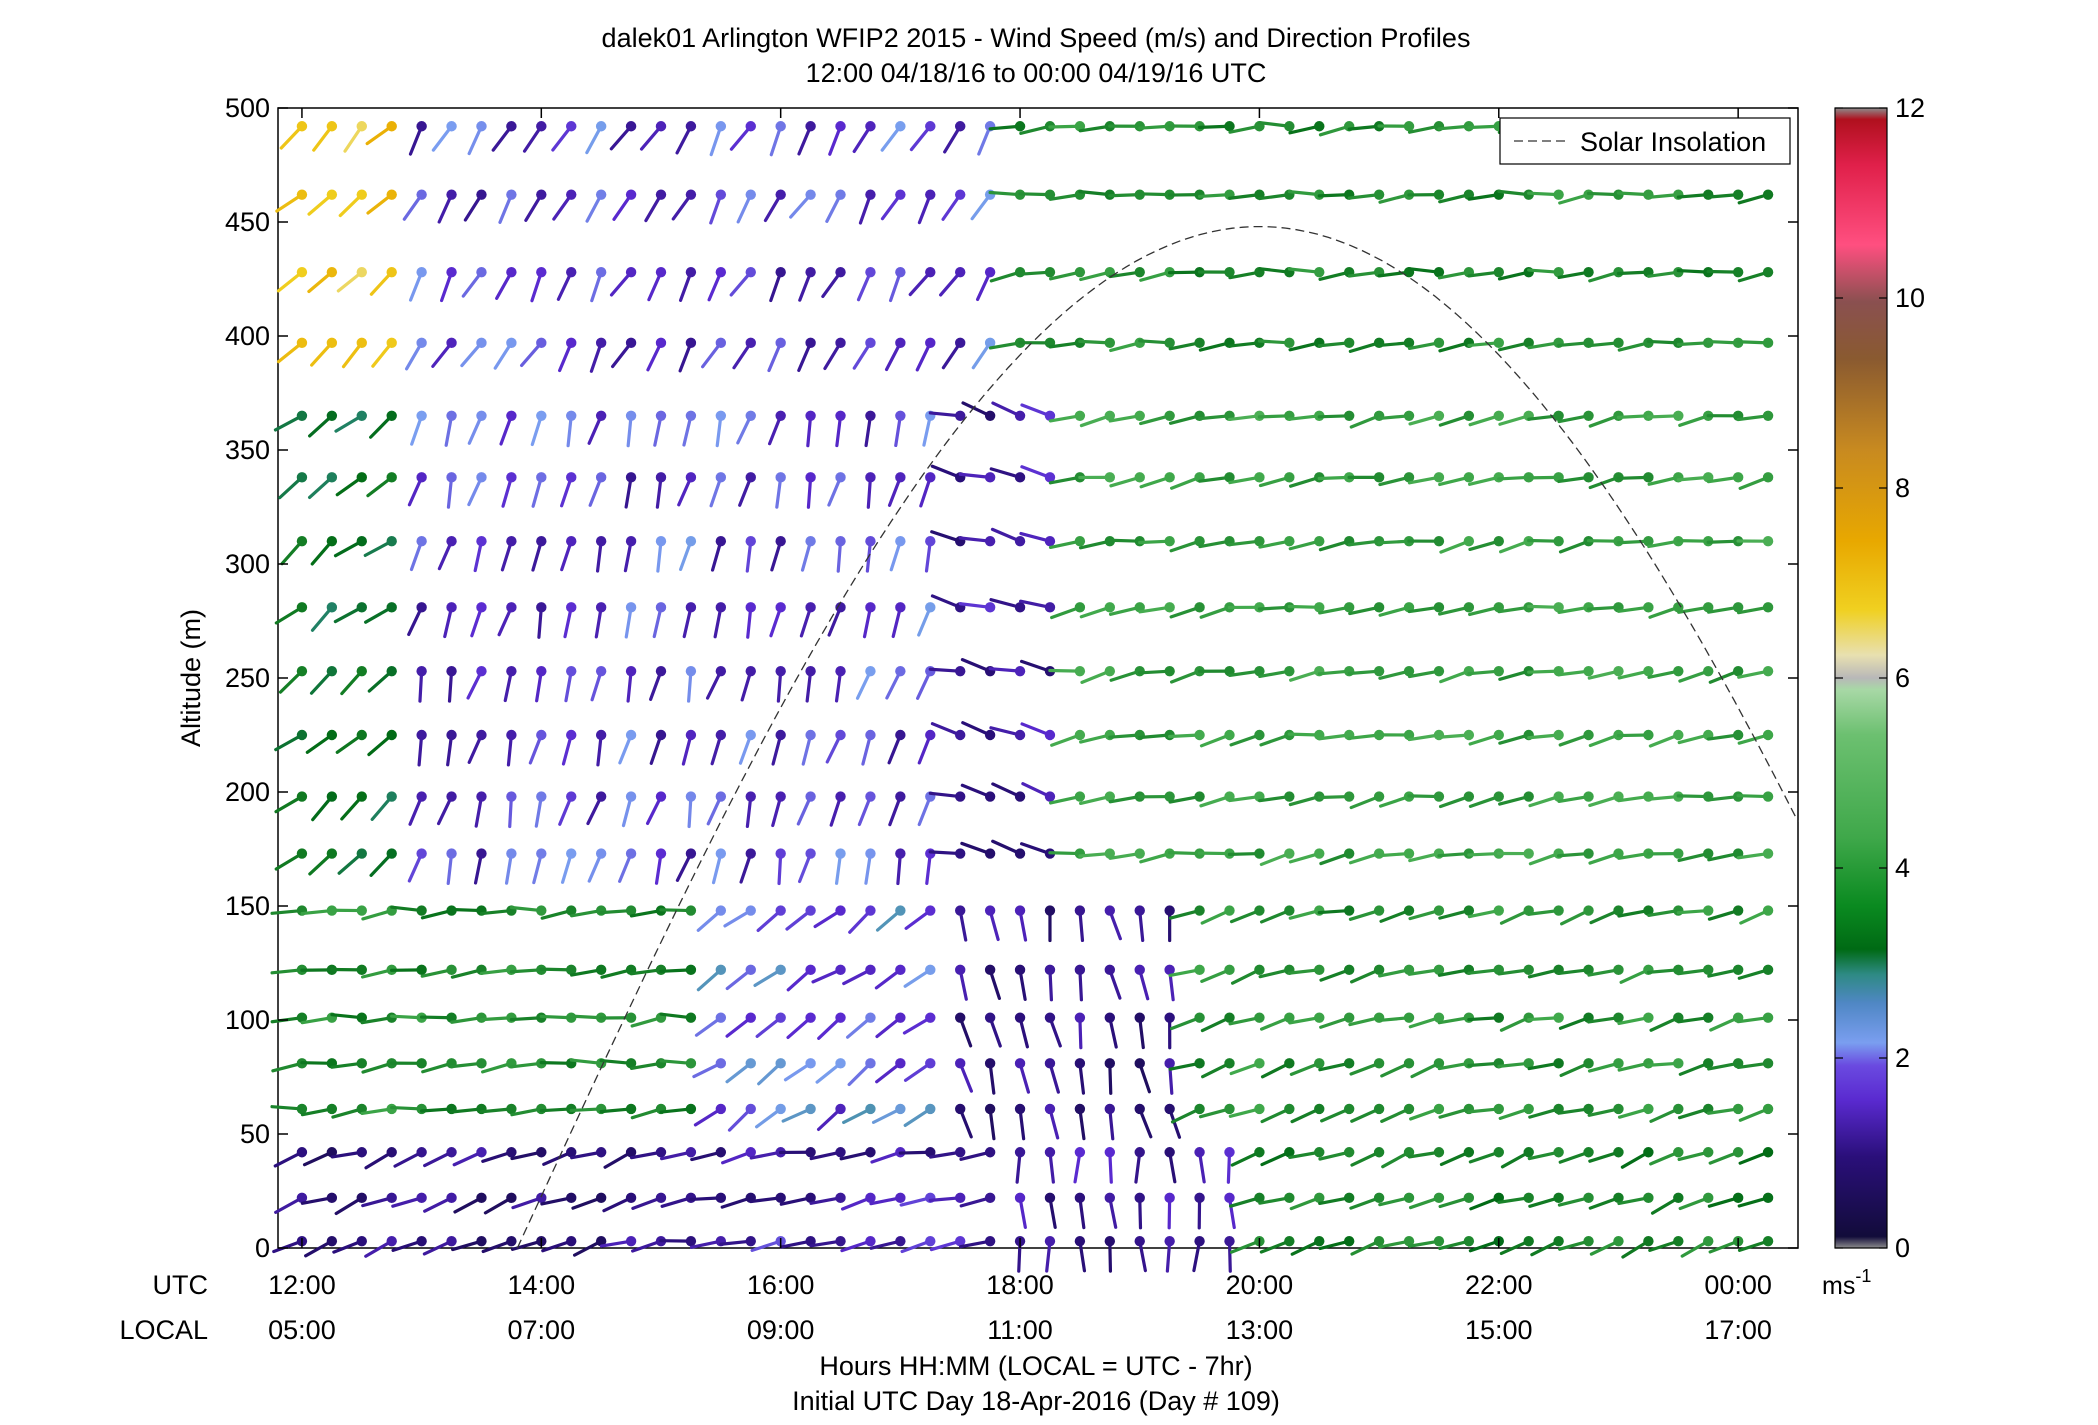 This screenshot has width=2098, height=1425. What do you see at coordinates (1738, 1330) in the screenshot?
I see `x-tick-label-local: 17:00` at bounding box center [1738, 1330].